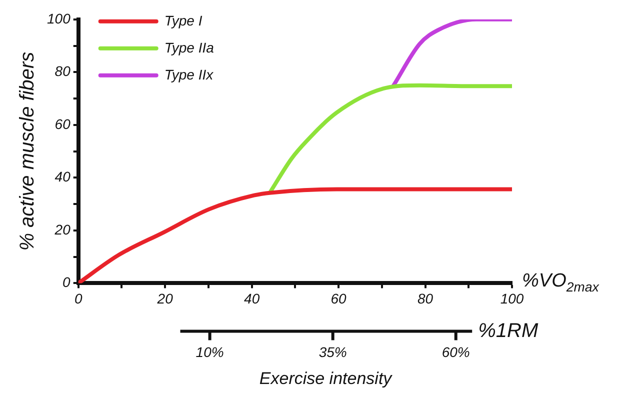 This screenshot has width=620, height=419. Describe the element at coordinates (189, 74) in the screenshot. I see `legend-label: Type IIx` at that location.